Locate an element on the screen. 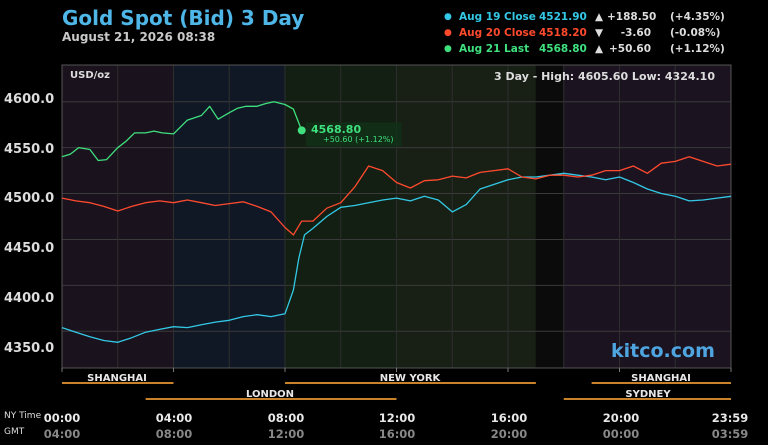  x-tick-ny: 12:00 is located at coordinates (397, 418).